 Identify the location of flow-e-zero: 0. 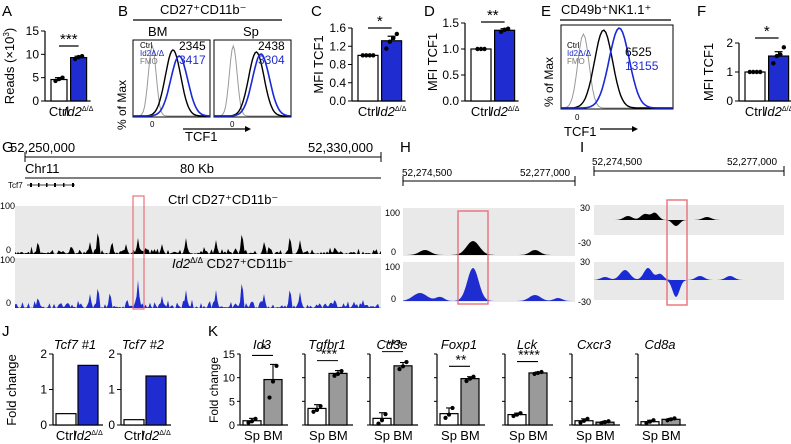
(577, 117).